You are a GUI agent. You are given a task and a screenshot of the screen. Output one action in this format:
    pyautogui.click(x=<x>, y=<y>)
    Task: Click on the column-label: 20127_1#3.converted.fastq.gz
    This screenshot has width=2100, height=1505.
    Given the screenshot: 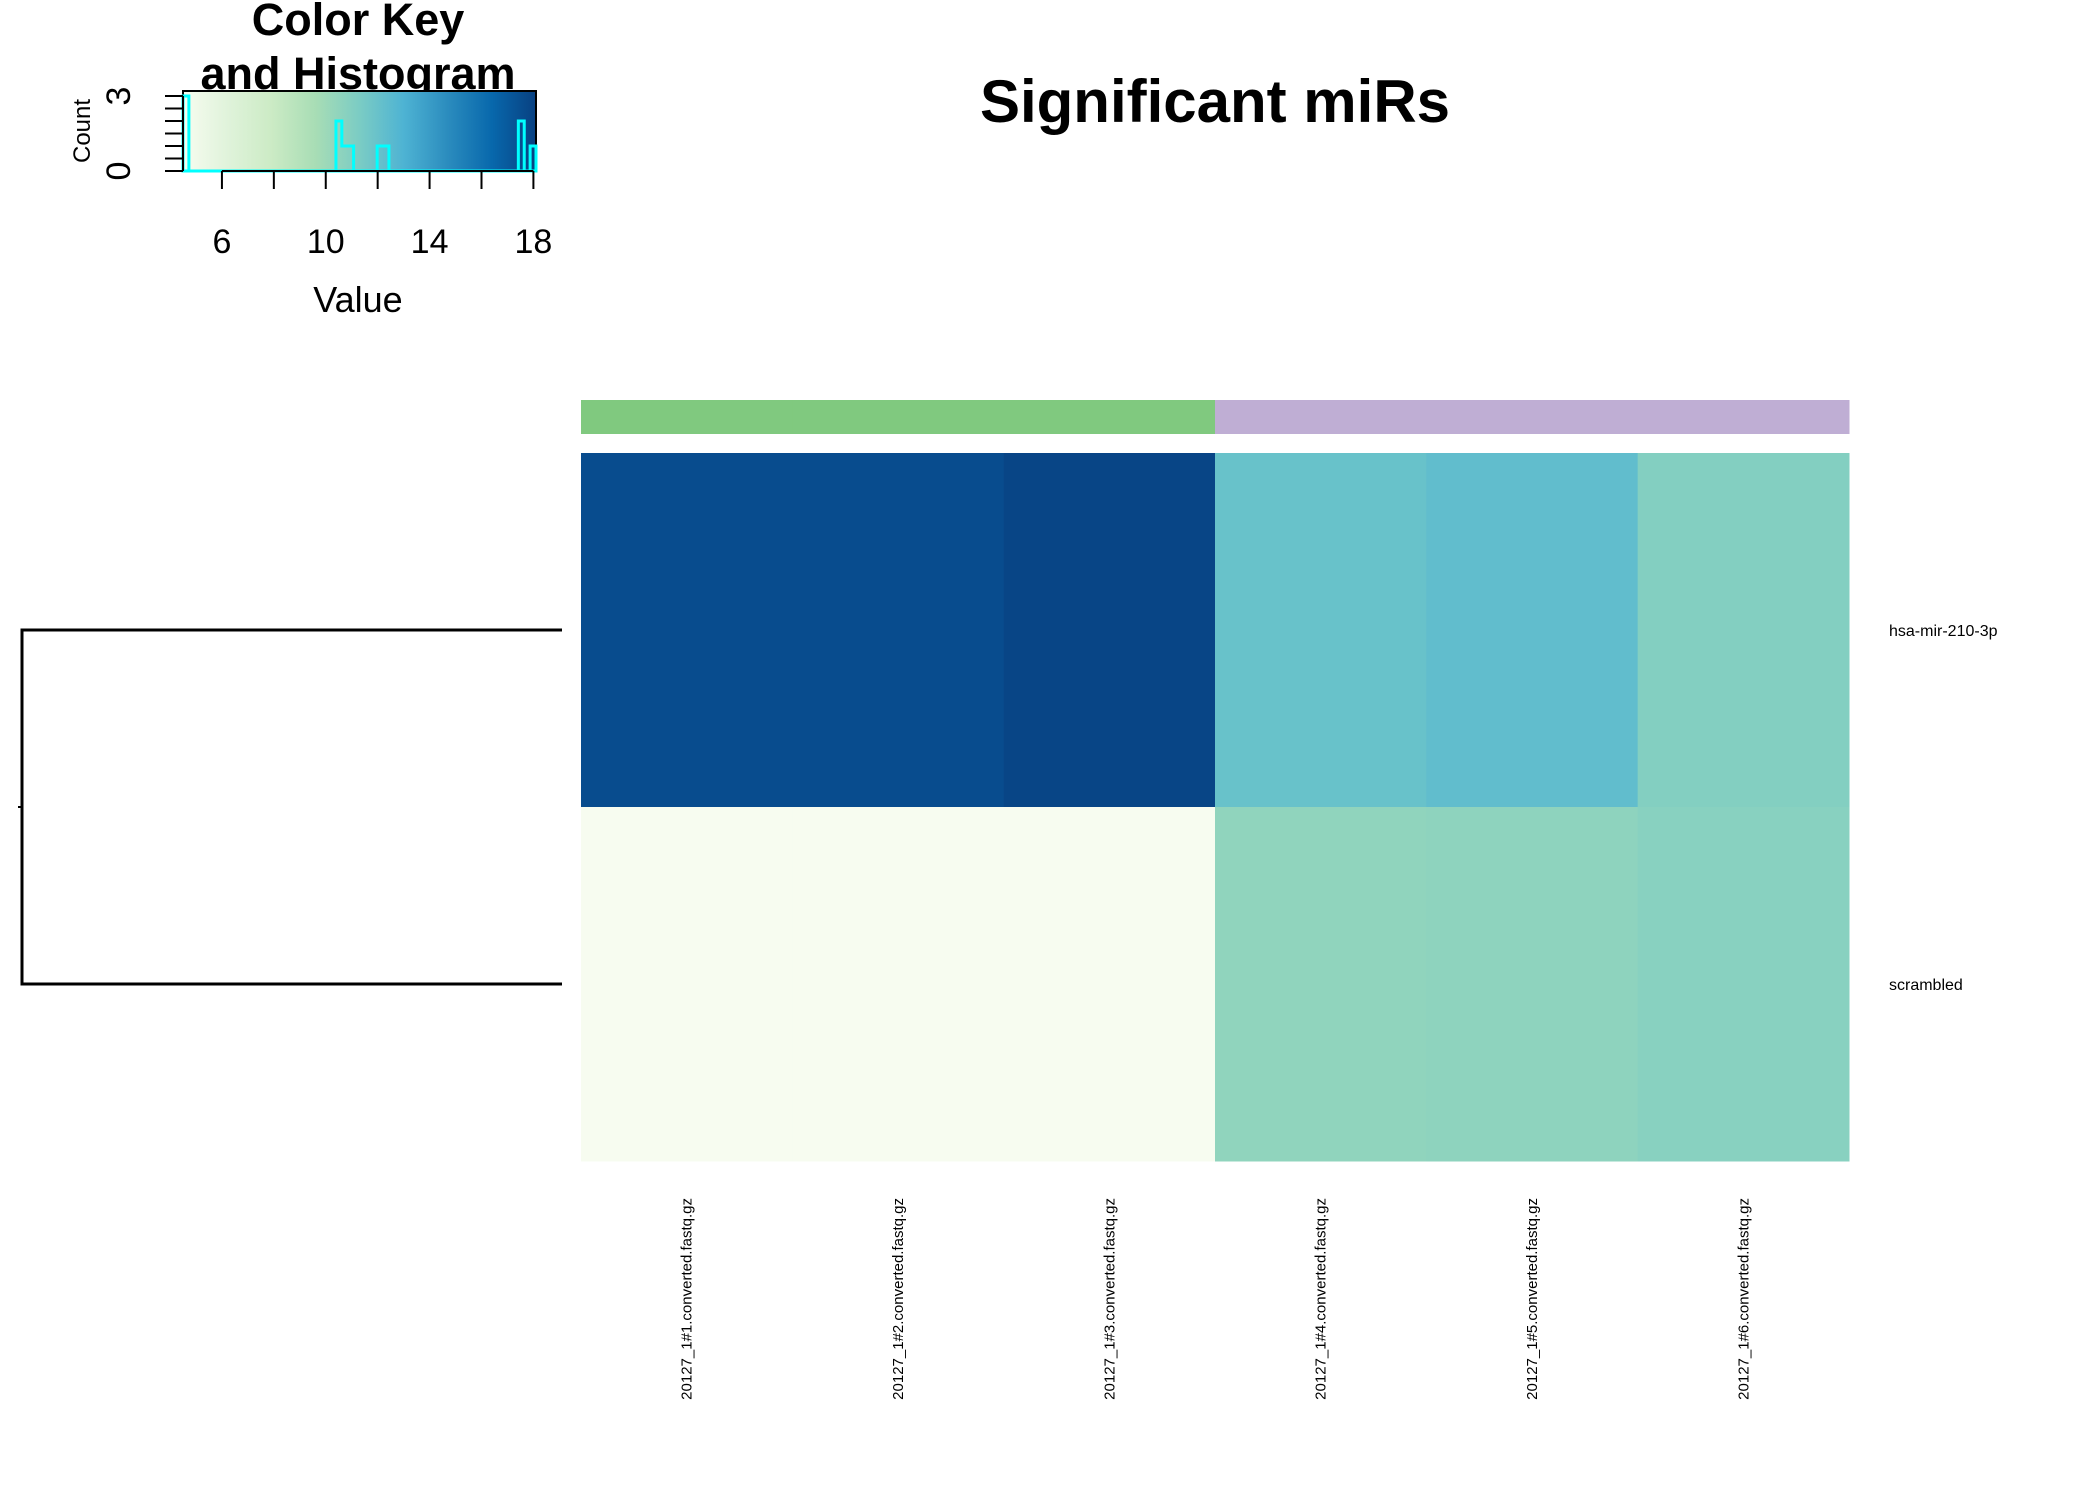 What is the action you would take?
    pyautogui.click(x=1109, y=1299)
    